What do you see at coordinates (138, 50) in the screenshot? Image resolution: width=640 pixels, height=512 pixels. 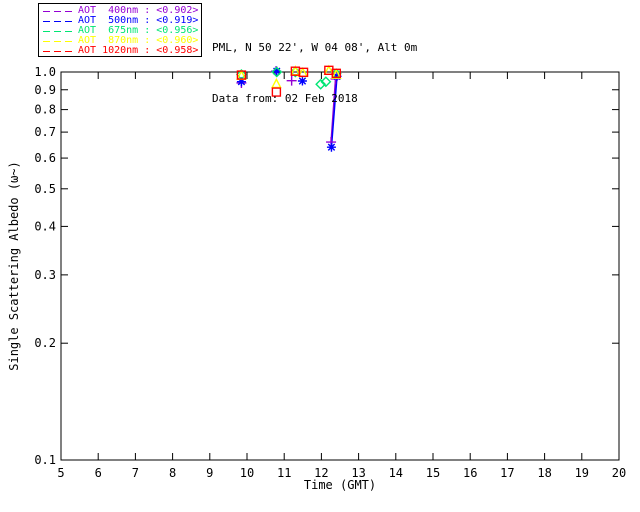 I see `legend-entry-label: AOT 1020nm : <0.958>` at bounding box center [138, 50].